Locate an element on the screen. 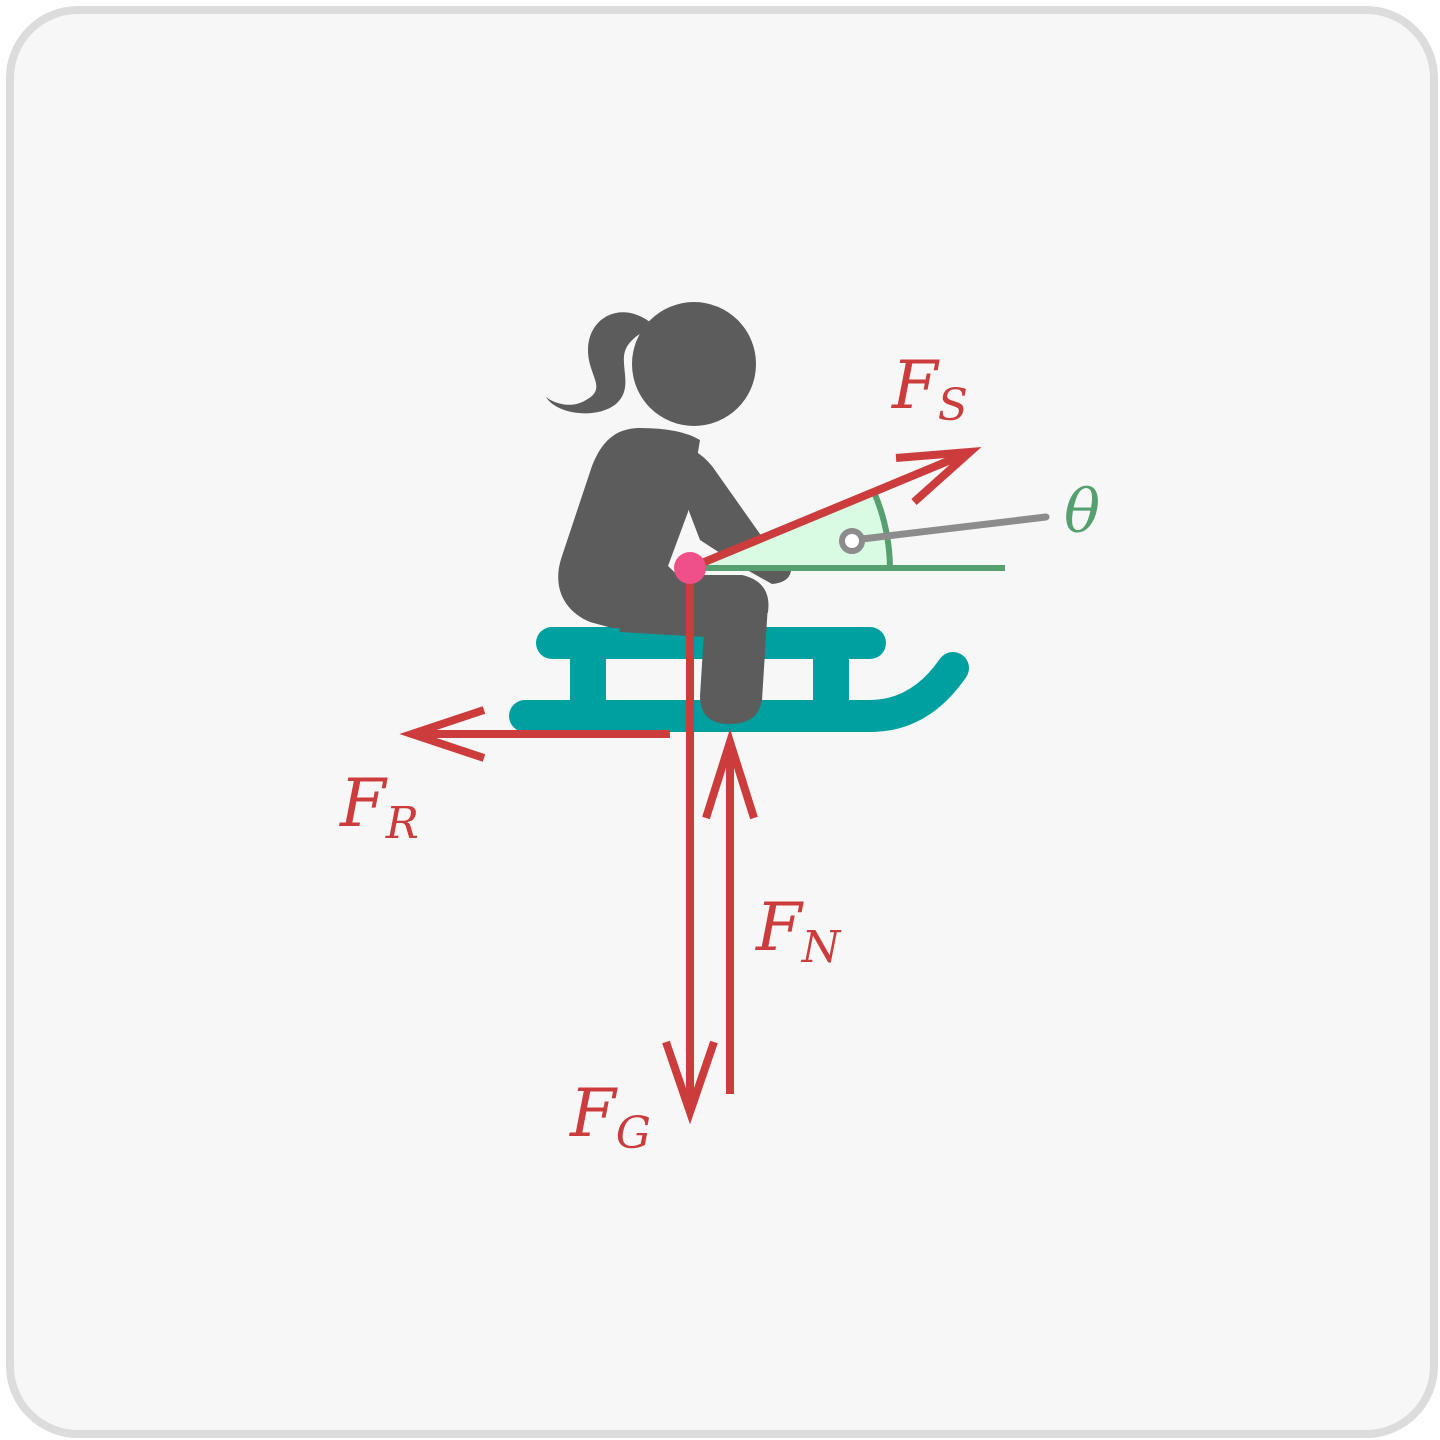 Image resolution: width=1440 pixels, height=1440 pixels. angle-pointer-marker is located at coordinates (852, 541).